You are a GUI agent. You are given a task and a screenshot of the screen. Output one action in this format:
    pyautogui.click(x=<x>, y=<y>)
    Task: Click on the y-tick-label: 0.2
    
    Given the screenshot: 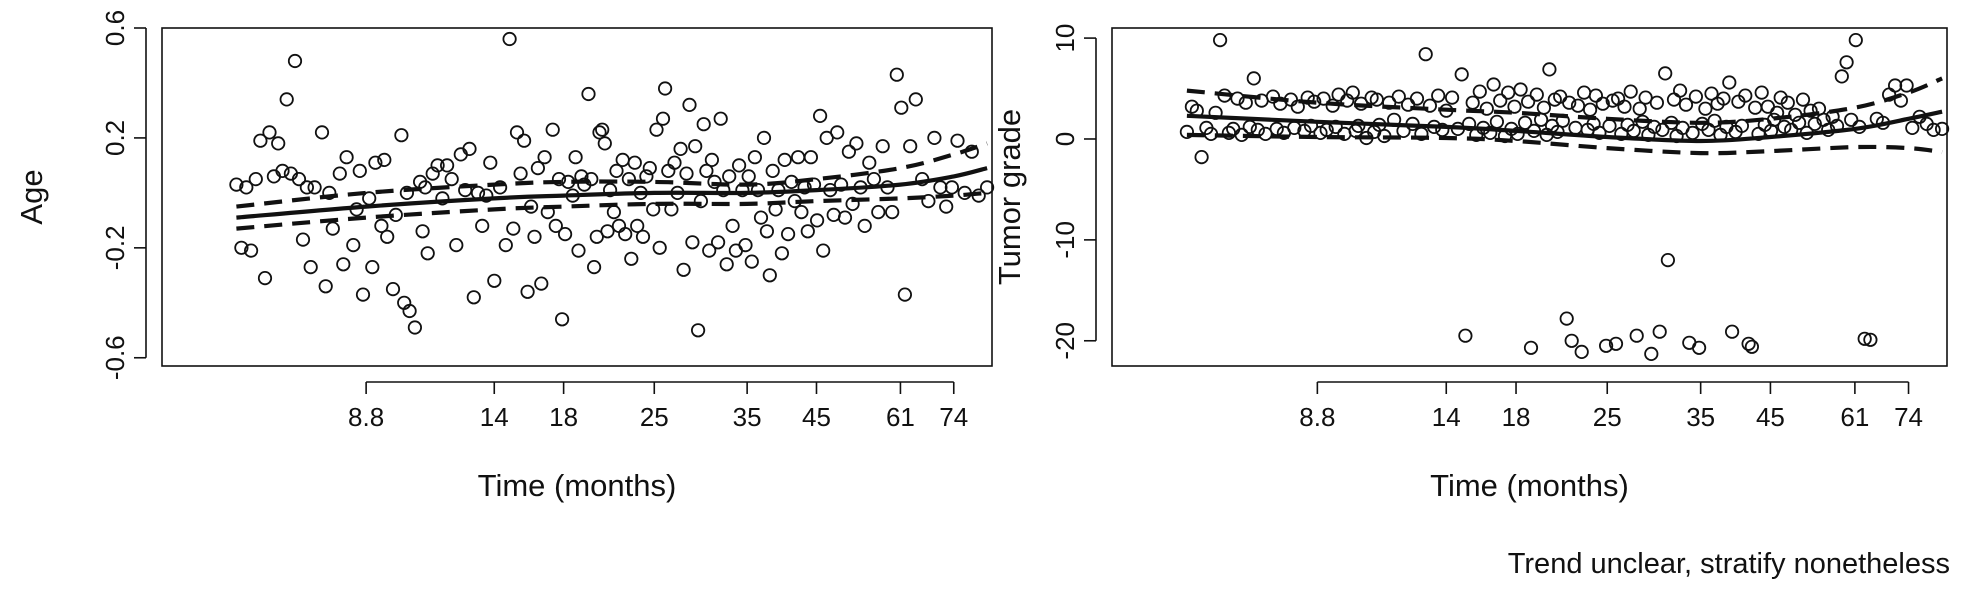 What is the action you would take?
    pyautogui.click(x=115, y=138)
    